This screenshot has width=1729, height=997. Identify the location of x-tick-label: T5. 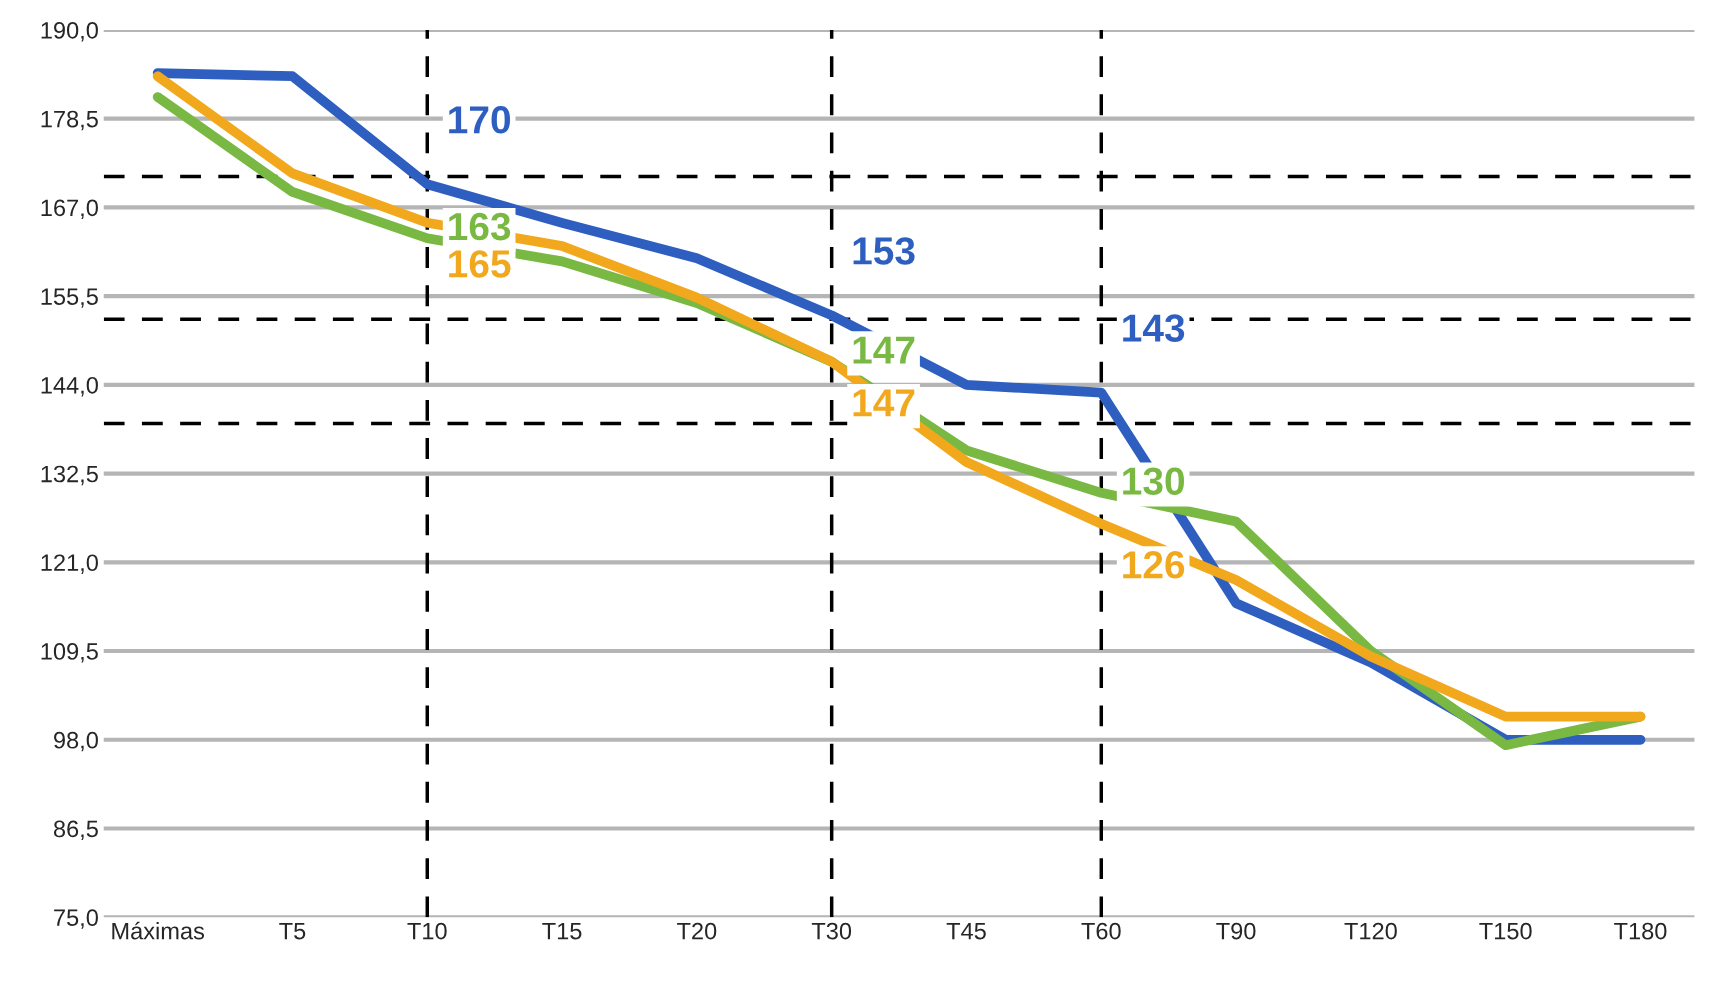
(292, 931).